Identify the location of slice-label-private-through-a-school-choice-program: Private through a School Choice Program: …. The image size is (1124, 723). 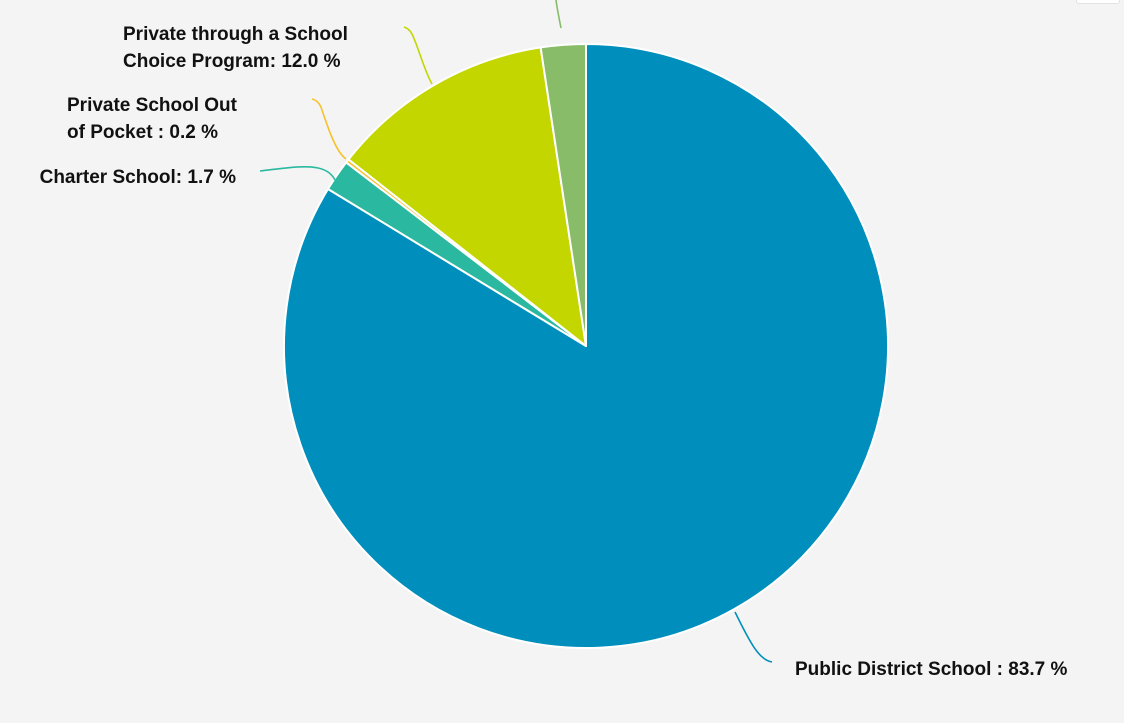
(235, 48).